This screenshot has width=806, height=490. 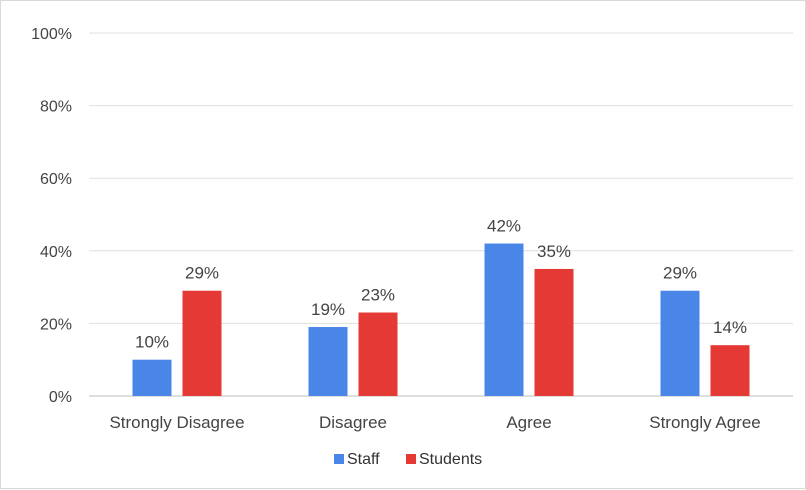 I want to click on legend-label-staff: Staff, so click(x=363, y=459).